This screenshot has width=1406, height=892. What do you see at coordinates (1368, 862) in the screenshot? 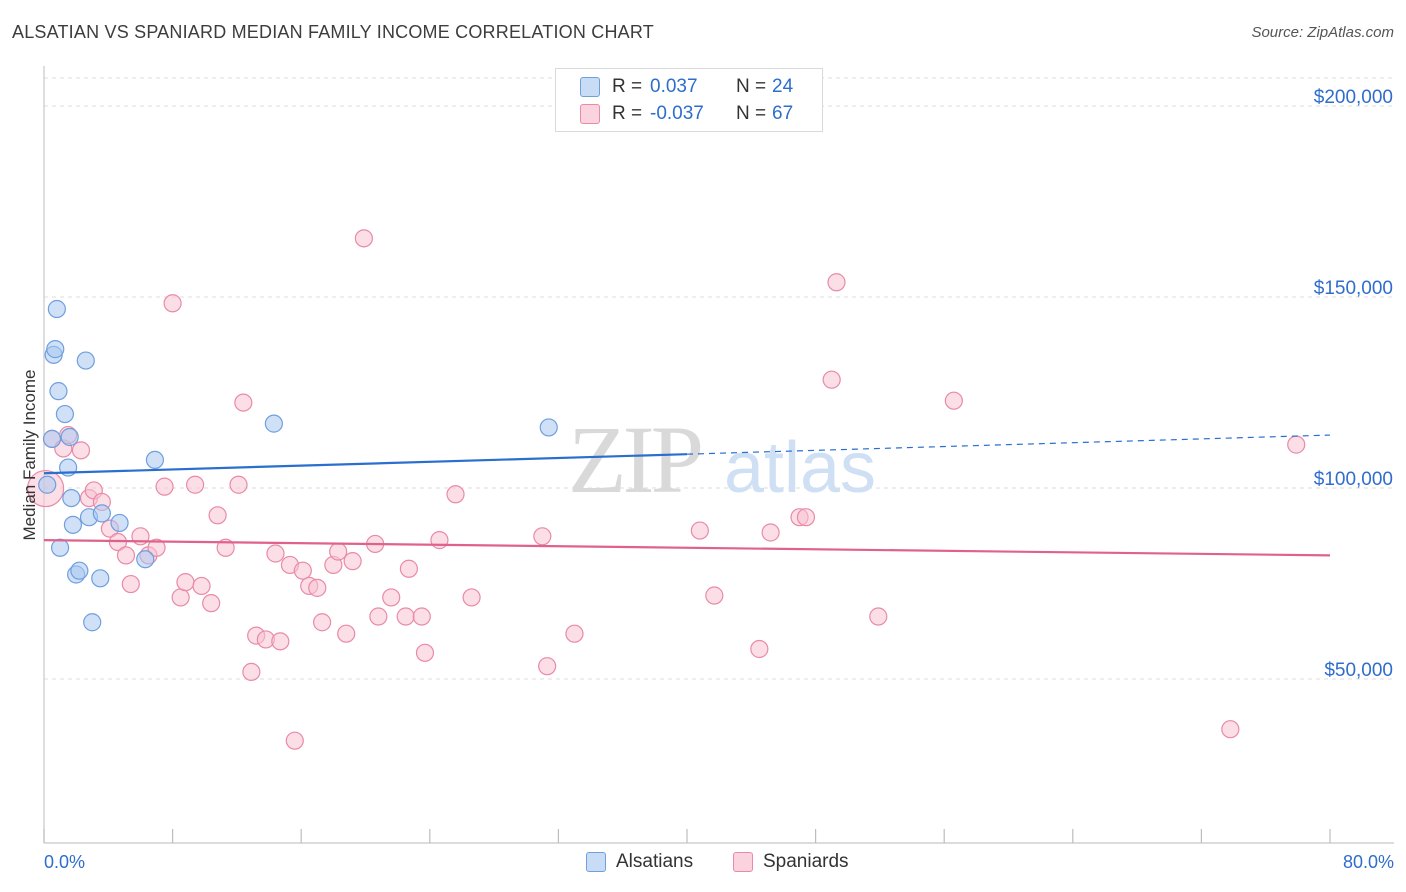
I see `x-tick-max: 80.0%` at bounding box center [1368, 862].